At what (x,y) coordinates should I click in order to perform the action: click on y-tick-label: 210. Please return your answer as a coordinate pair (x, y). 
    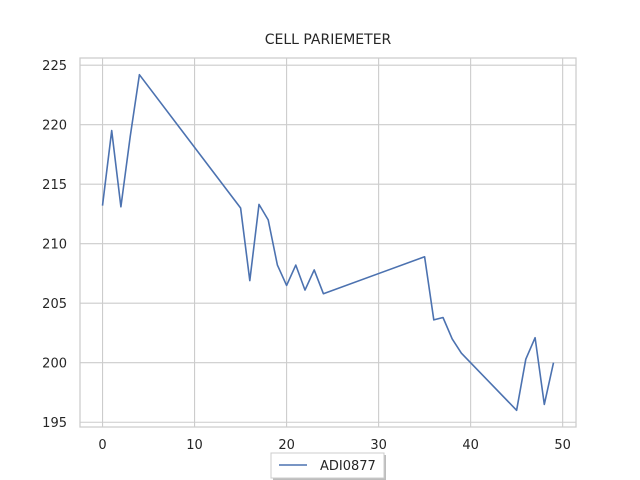
    Looking at the image, I should click on (54, 245).